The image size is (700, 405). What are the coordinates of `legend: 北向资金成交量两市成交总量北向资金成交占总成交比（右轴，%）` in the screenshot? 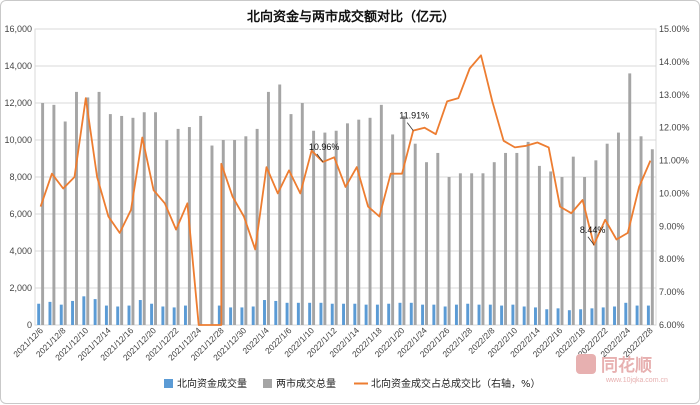 It's located at (352, 383).